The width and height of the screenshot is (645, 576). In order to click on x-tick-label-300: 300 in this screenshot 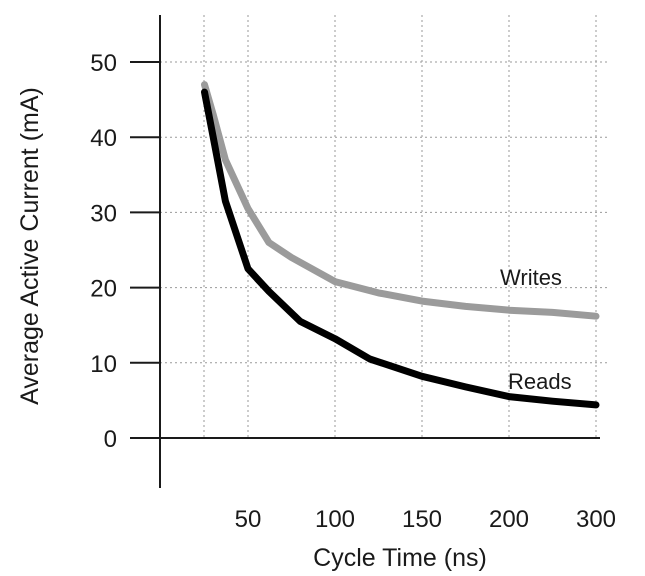, I will do `click(596, 519)`.